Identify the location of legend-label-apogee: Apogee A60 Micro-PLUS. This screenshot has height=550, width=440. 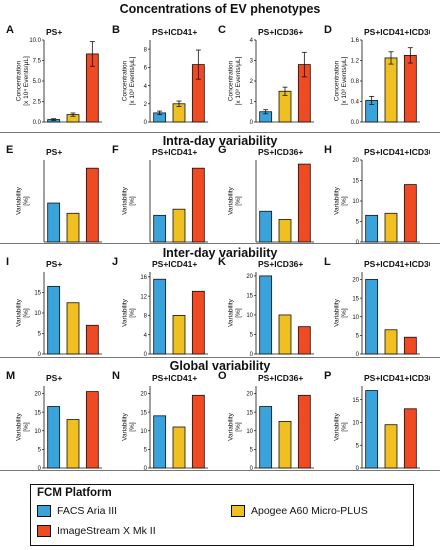
(309, 511).